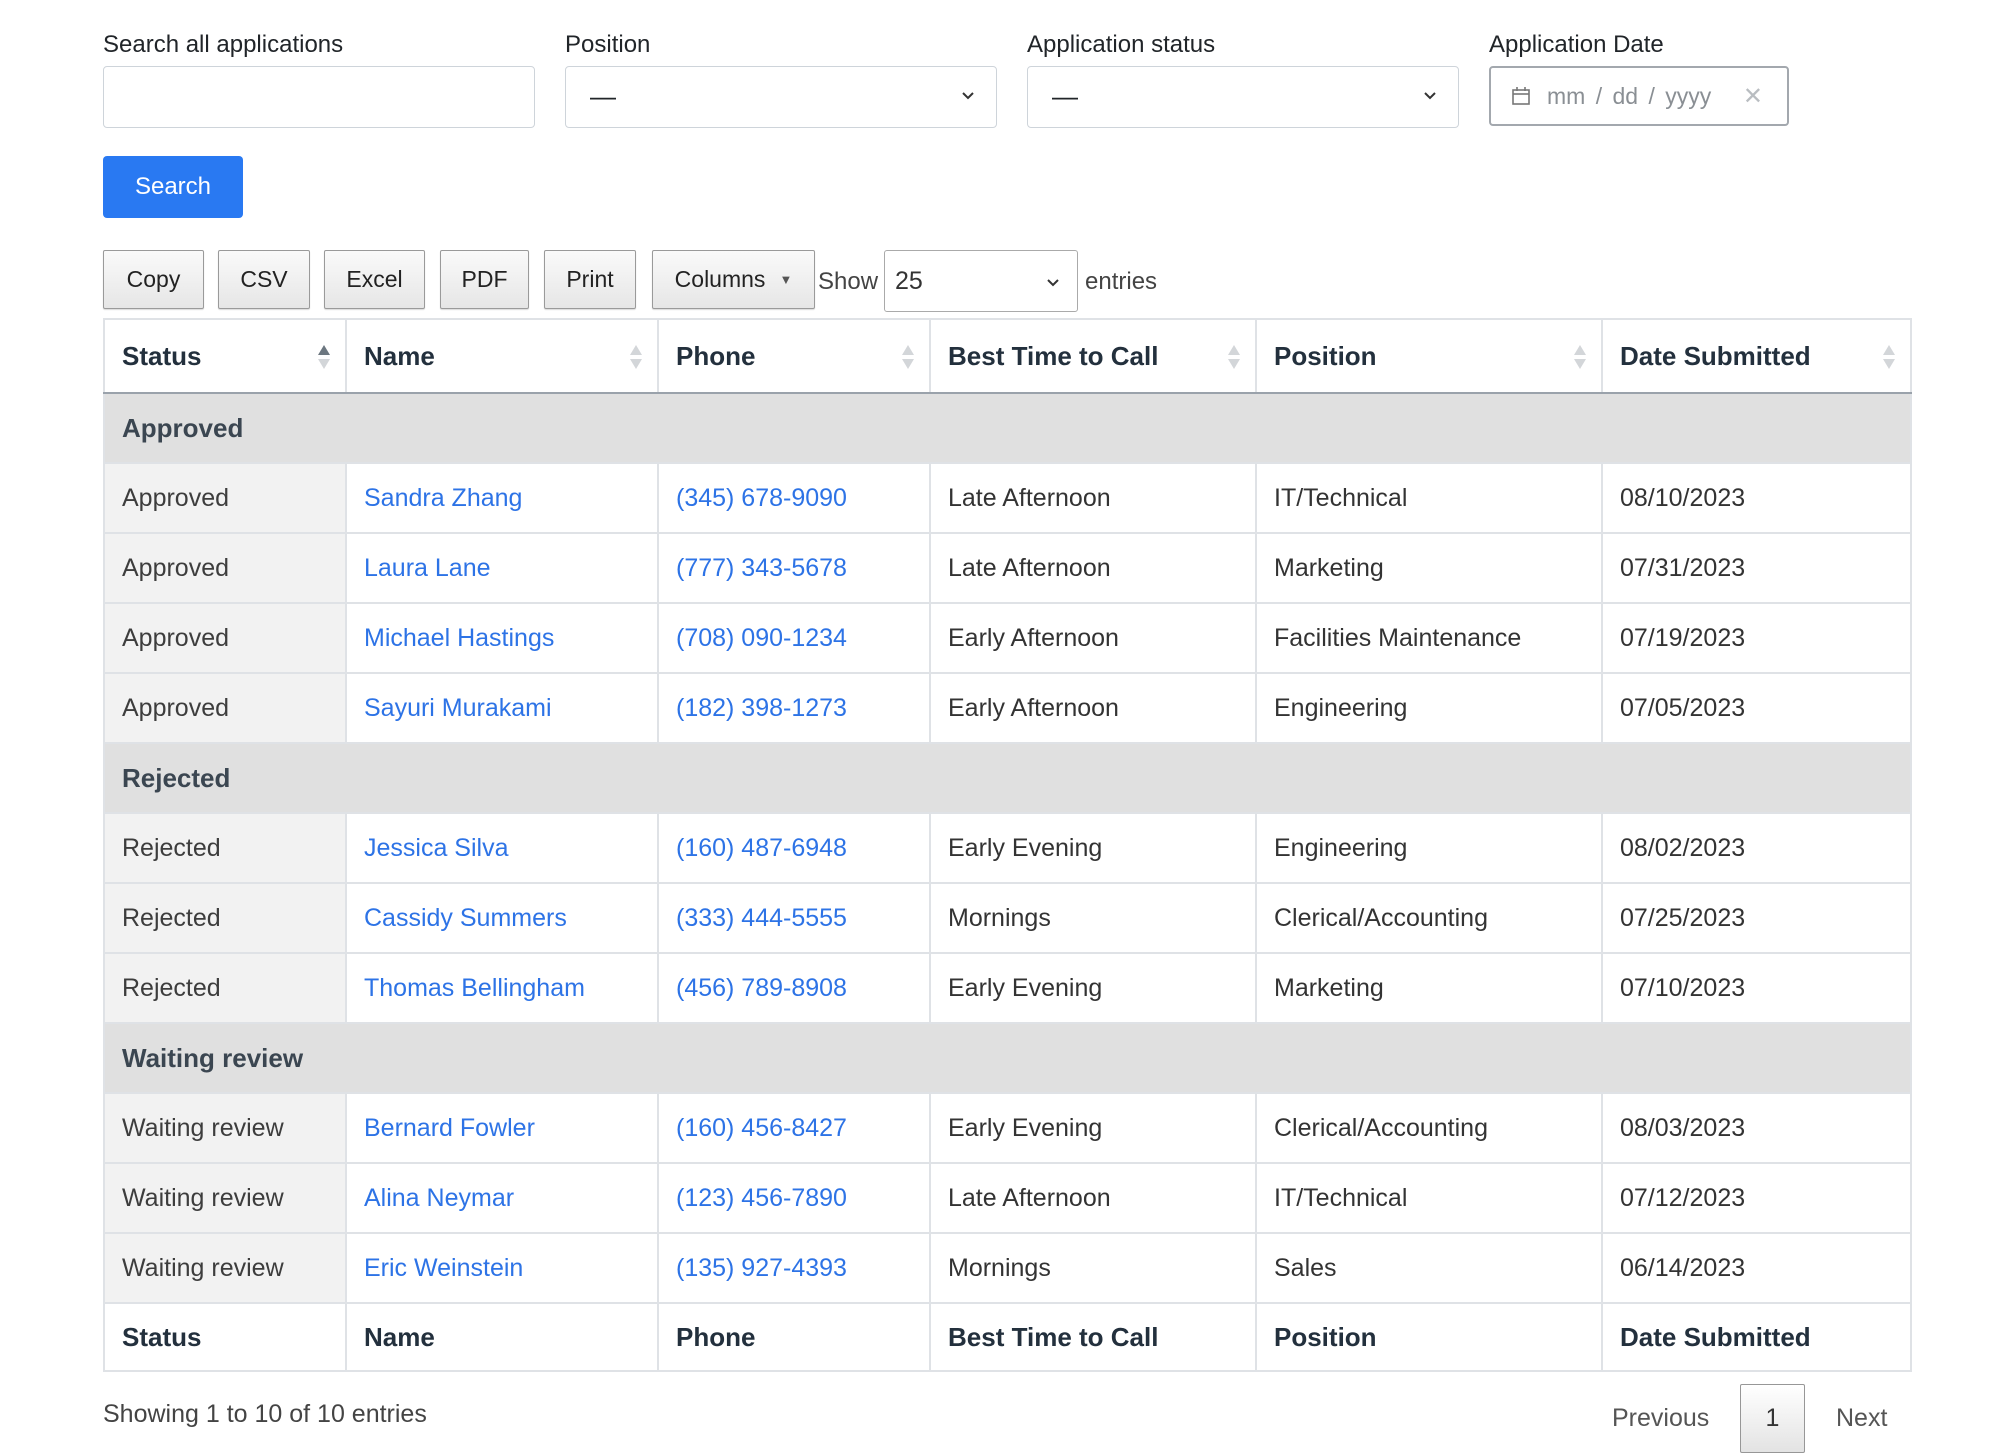 This screenshot has height=1453, width=2000. Describe the element at coordinates (1756, 1128) in the screenshot. I see `date-submitted-cell: 08/03/2023` at that location.